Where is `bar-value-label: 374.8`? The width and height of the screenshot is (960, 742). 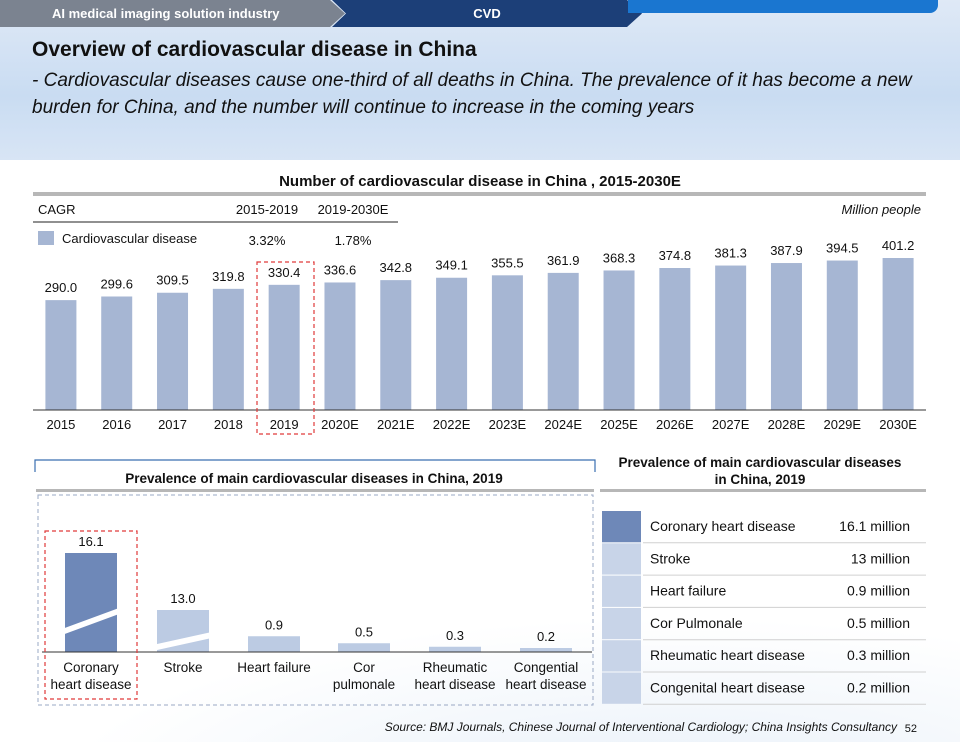
bar-value-label: 374.8 is located at coordinates (675, 255).